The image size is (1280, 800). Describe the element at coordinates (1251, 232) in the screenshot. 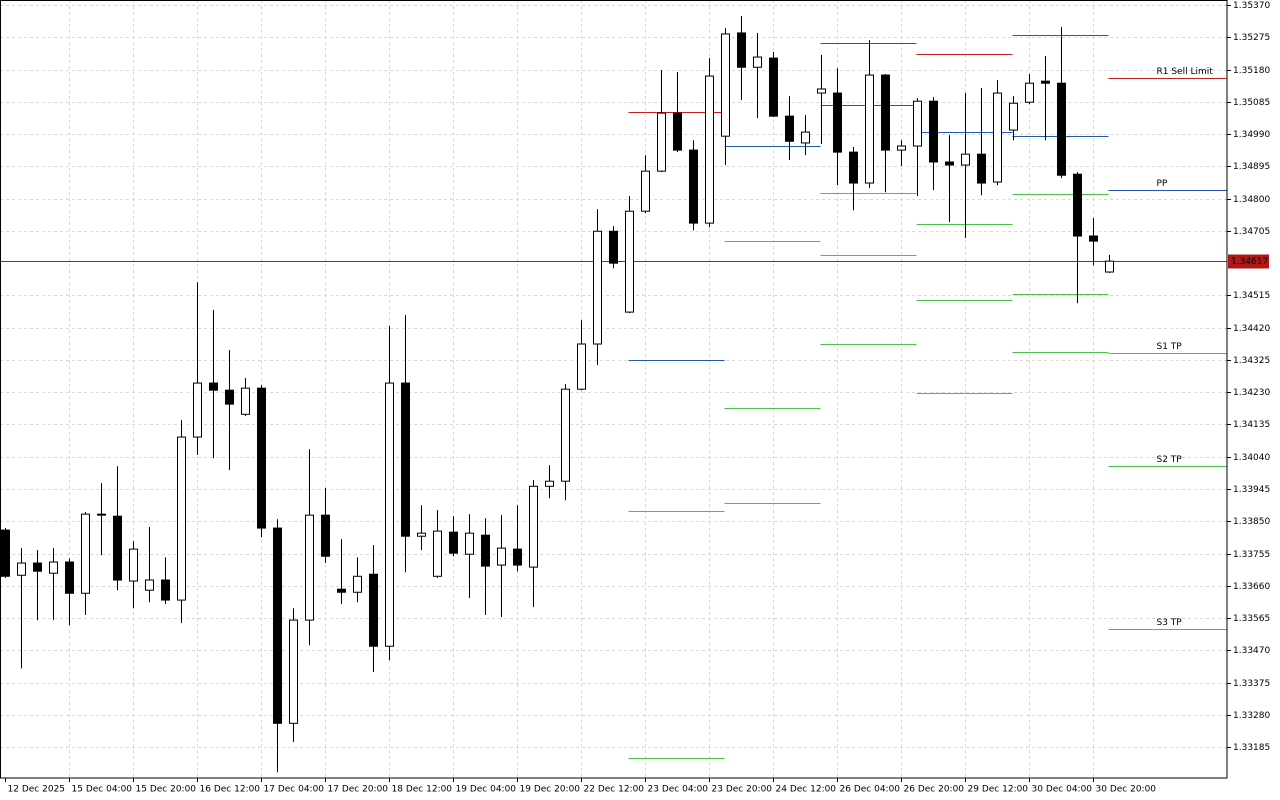

I see `y-tick-label: 1.34705` at that location.